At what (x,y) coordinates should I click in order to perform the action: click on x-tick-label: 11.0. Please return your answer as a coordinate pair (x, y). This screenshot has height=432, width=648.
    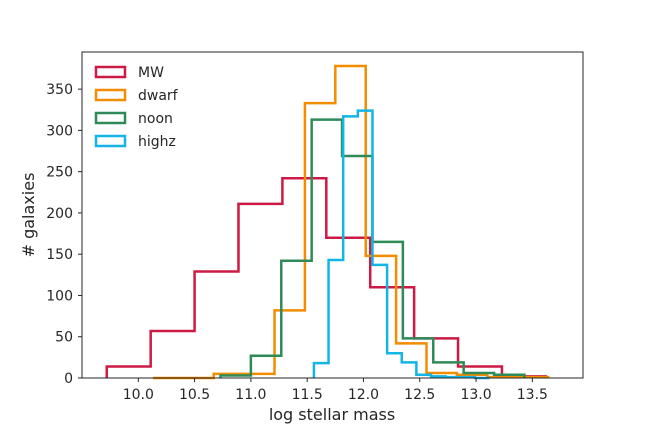
    Looking at the image, I should click on (250, 395).